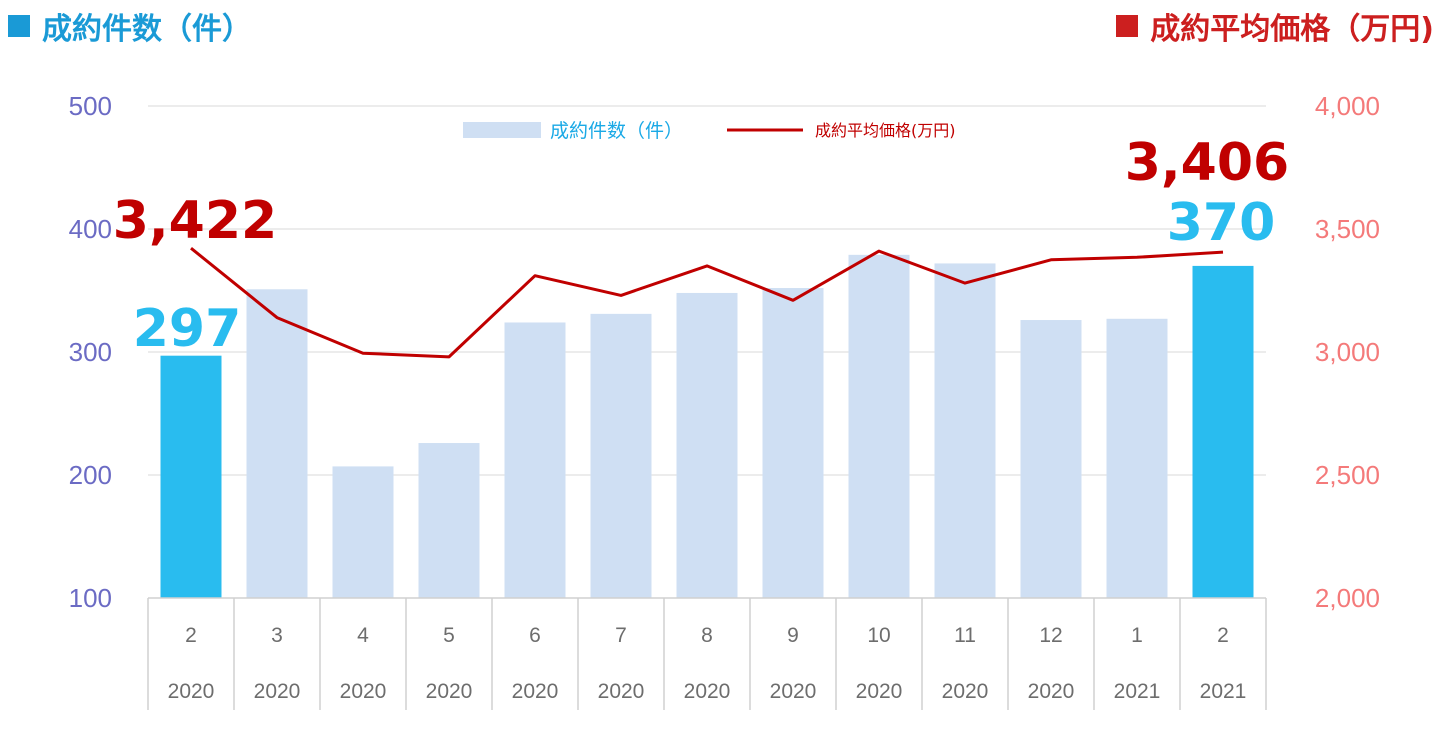  What do you see at coordinates (502, 130) in the screenshot?
I see `legend-bar-swatch` at bounding box center [502, 130].